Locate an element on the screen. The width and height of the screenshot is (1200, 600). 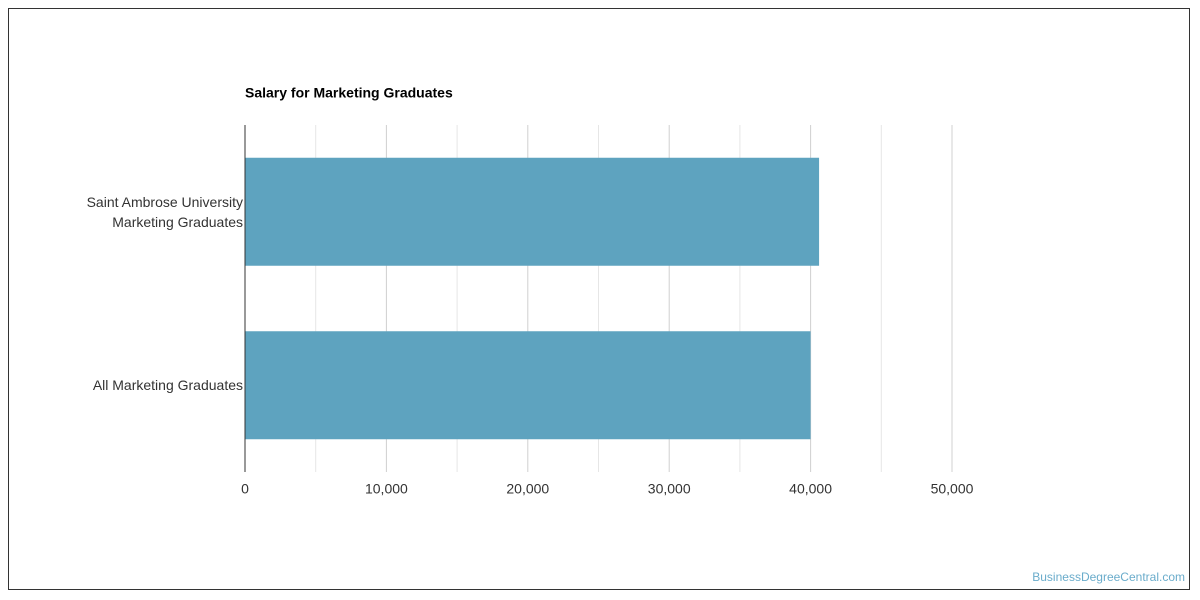
chart-title: Salary for Marketing Graduates is located at coordinates (349, 93).